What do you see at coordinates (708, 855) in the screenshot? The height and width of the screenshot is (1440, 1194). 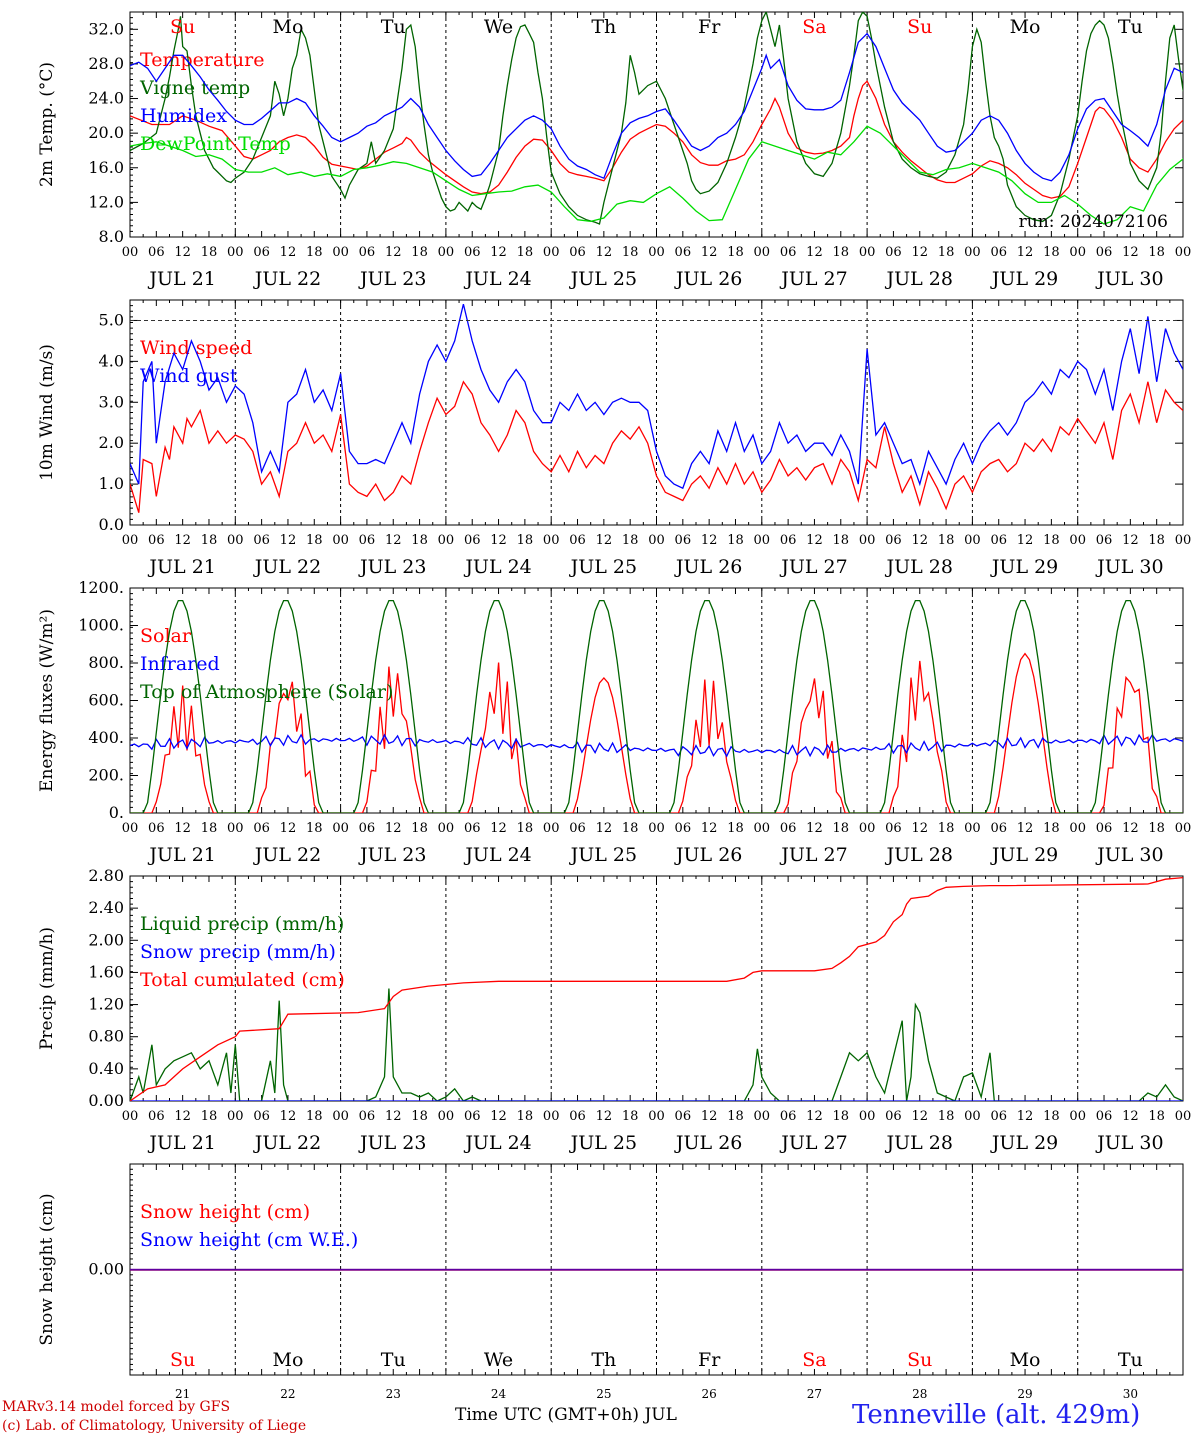 I see `date-label: JUL 26` at bounding box center [708, 855].